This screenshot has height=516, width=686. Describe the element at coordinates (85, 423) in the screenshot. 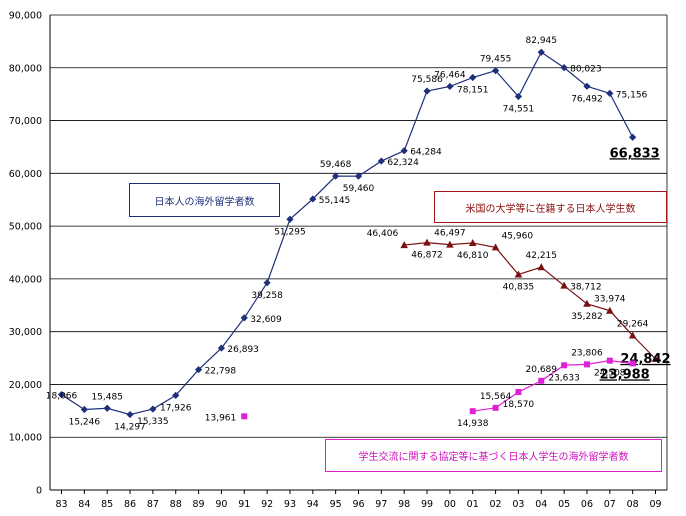

I see `data-label: 15,246` at that location.